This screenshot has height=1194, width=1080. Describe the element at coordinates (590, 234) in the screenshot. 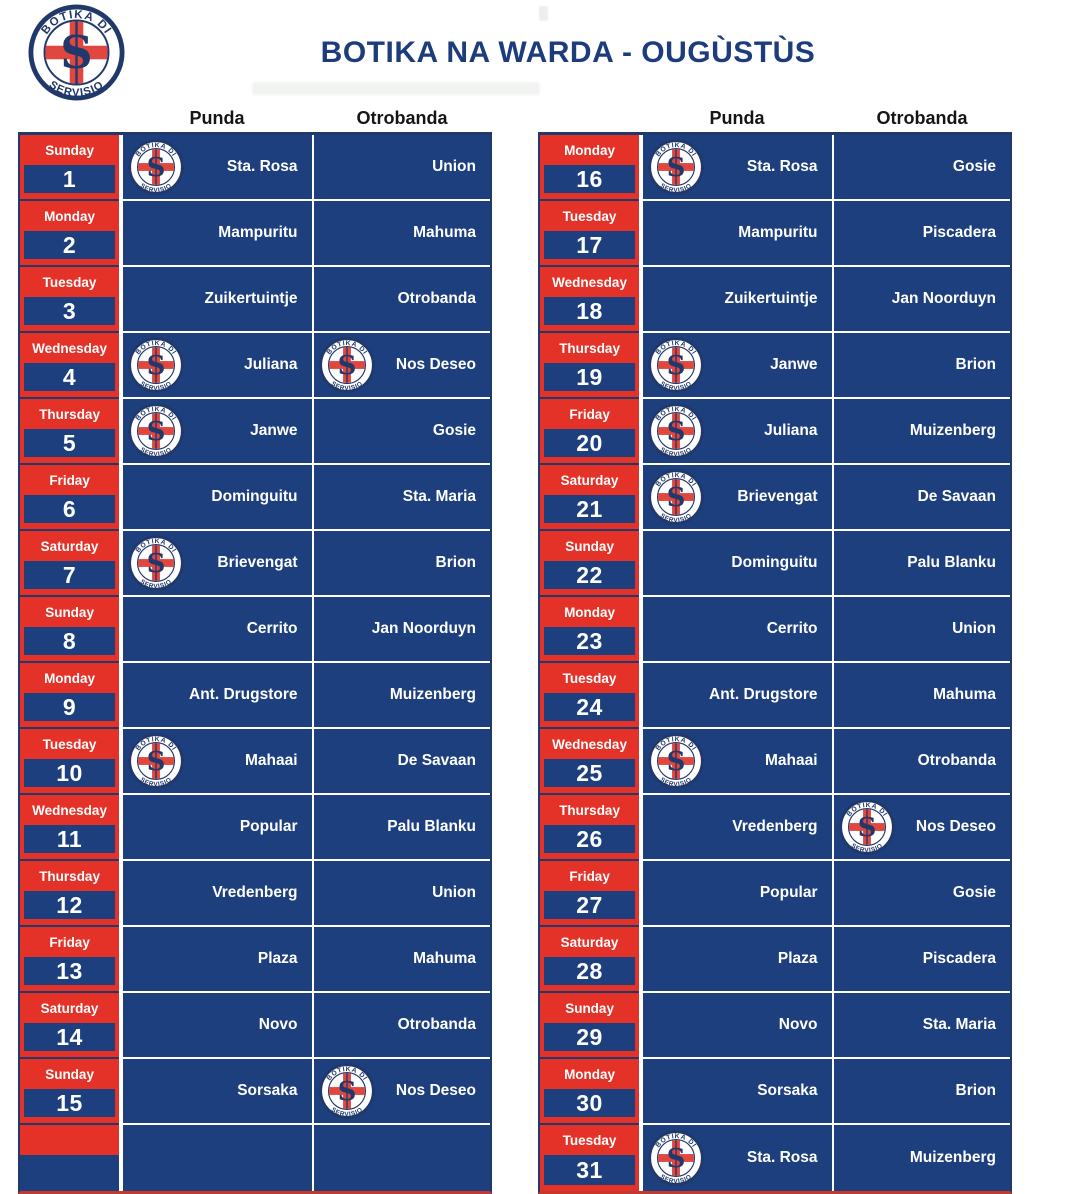

I see `day-cell: Tuesday 17` at that location.